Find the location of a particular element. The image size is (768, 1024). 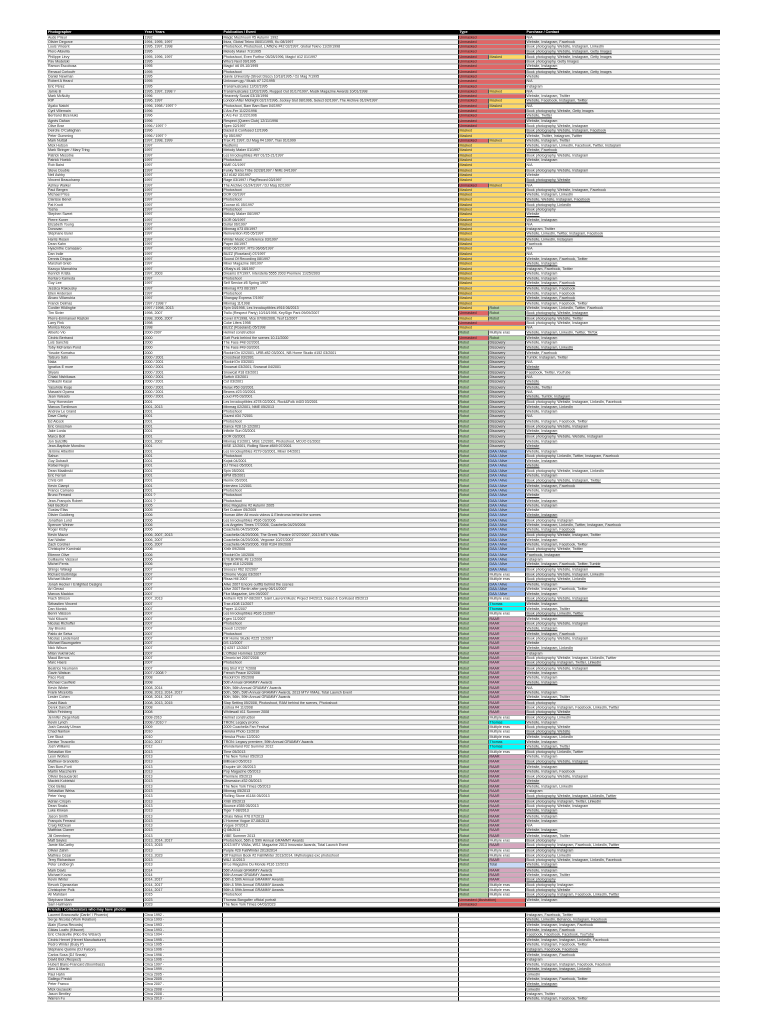

purchase-contact-links: Book photography, Website, Twitter is located at coordinates (622, 550).